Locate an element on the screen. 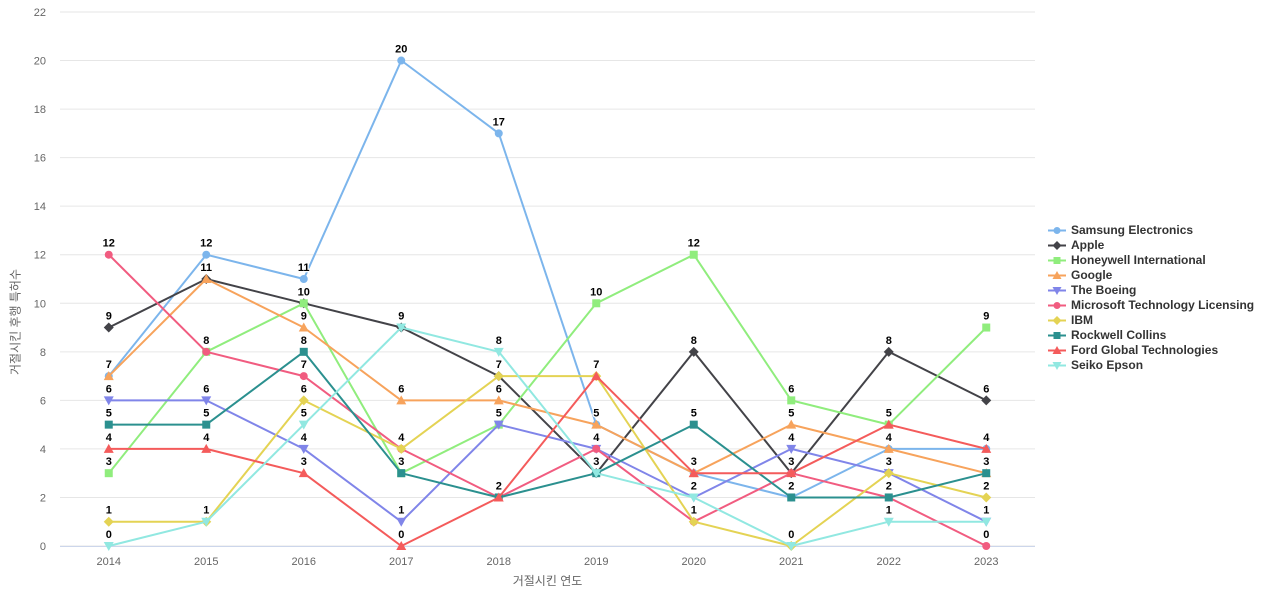  legend-item-microsoft-technology-licensing: Microsoft Technology Licensing is located at coordinates (1151, 305).